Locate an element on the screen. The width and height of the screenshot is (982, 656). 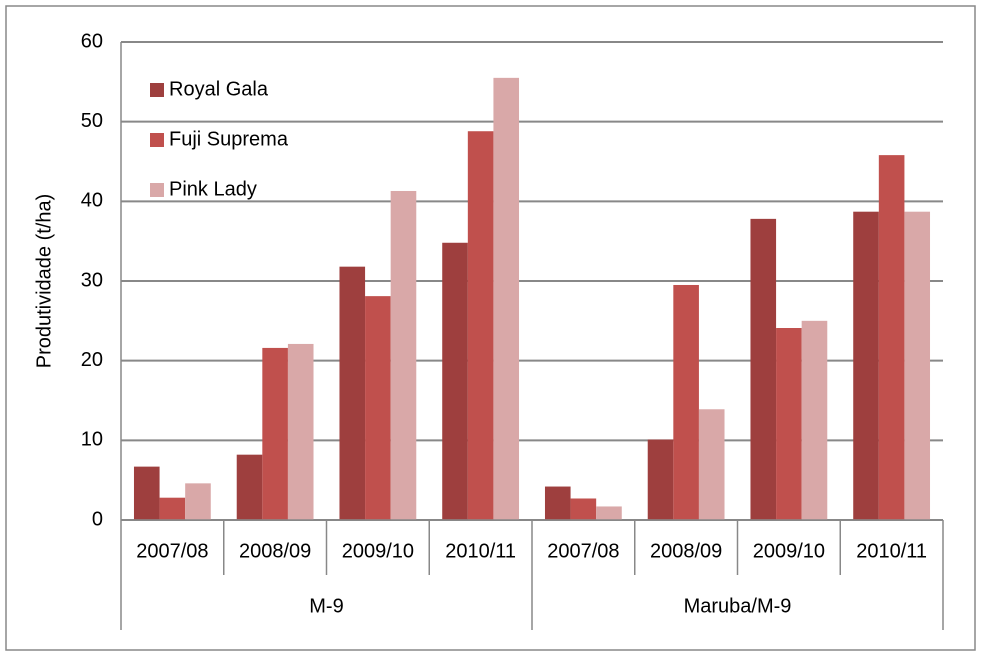
legend-label: Fuji Suprema is located at coordinates (229, 139).